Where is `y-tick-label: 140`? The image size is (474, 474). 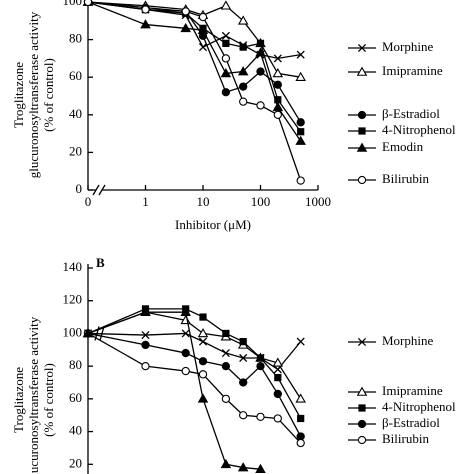
y-tick-label: 140 is located at coordinates (73, 266).